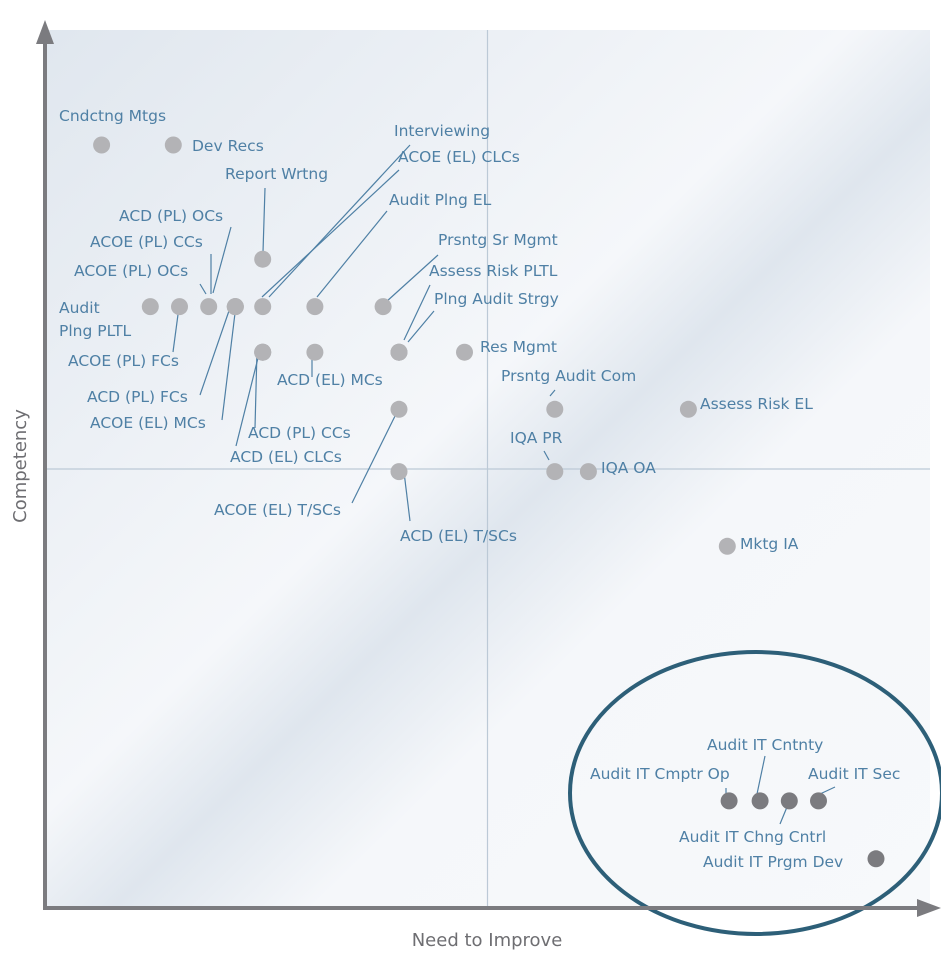 This screenshot has width=941, height=955. What do you see at coordinates (276, 174) in the screenshot?
I see `label-report-wrtng: Report Wrtng` at bounding box center [276, 174].